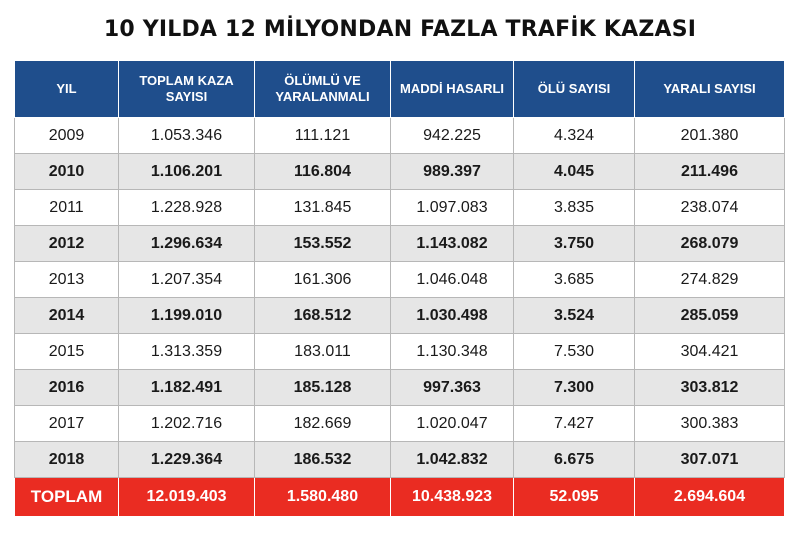 The height and width of the screenshot is (541, 800). I want to click on cell-total-accidents: 1.199.010, so click(186, 315).